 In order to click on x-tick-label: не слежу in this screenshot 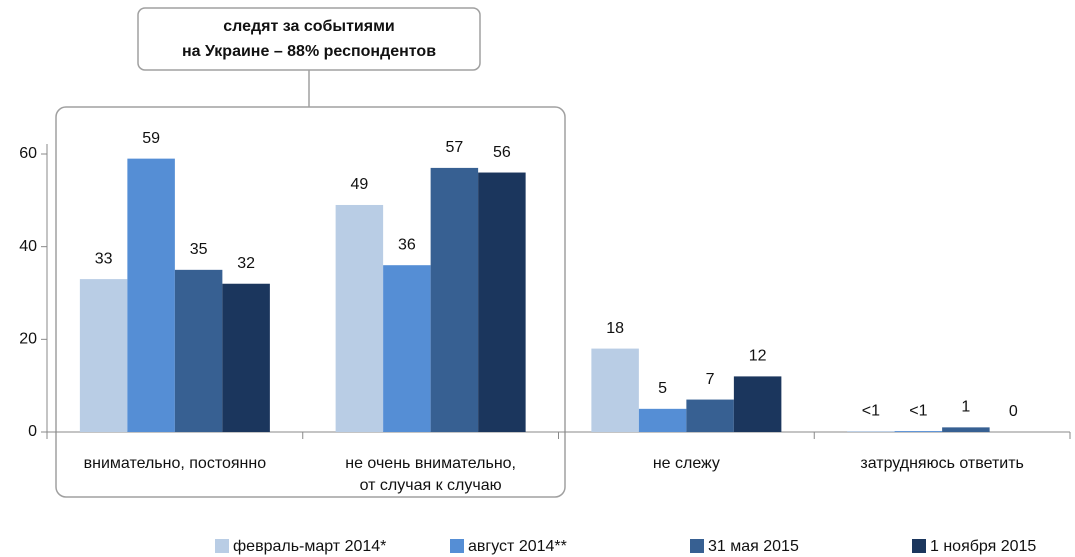, I will do `click(686, 463)`.